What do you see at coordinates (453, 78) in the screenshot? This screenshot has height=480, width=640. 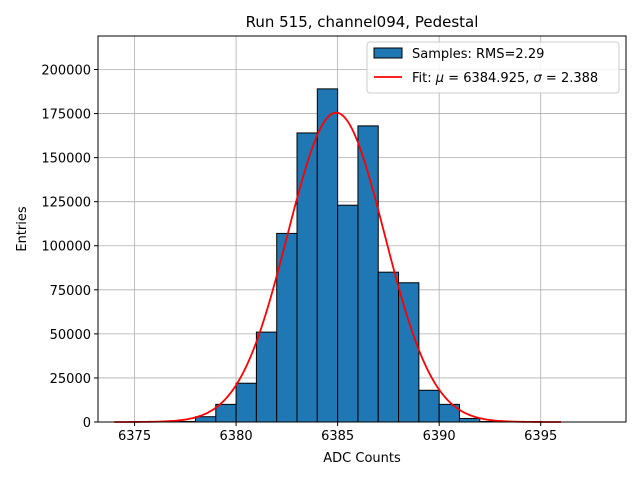 I see `legend-fit-eq1: =` at bounding box center [453, 78].